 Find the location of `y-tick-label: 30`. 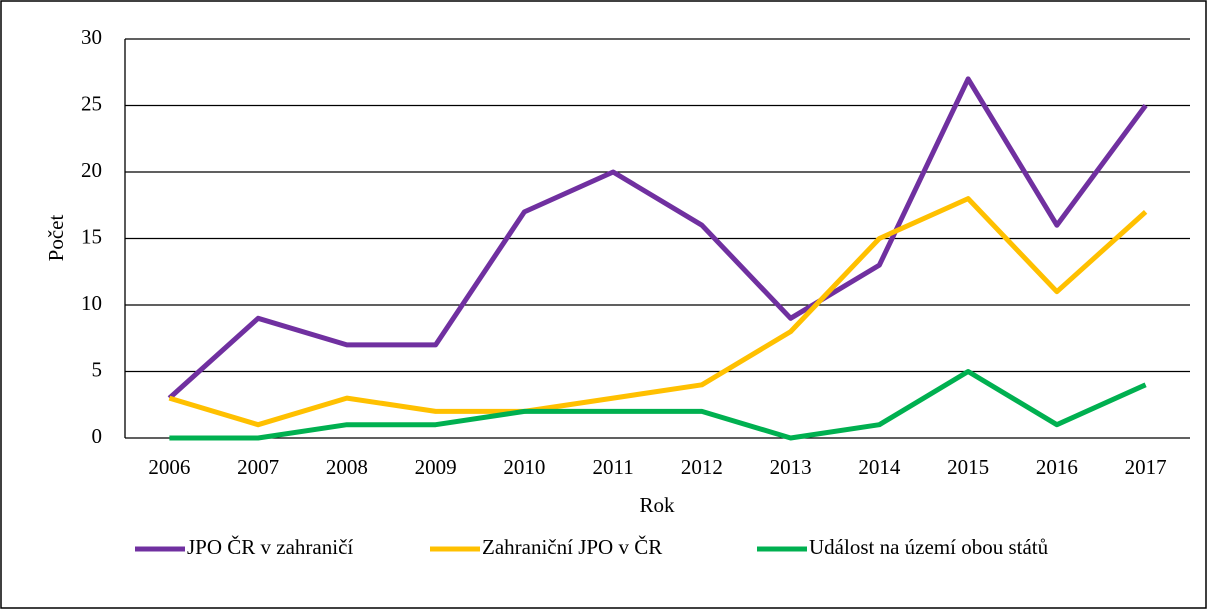

y-tick-label: 30 is located at coordinates (91, 37).